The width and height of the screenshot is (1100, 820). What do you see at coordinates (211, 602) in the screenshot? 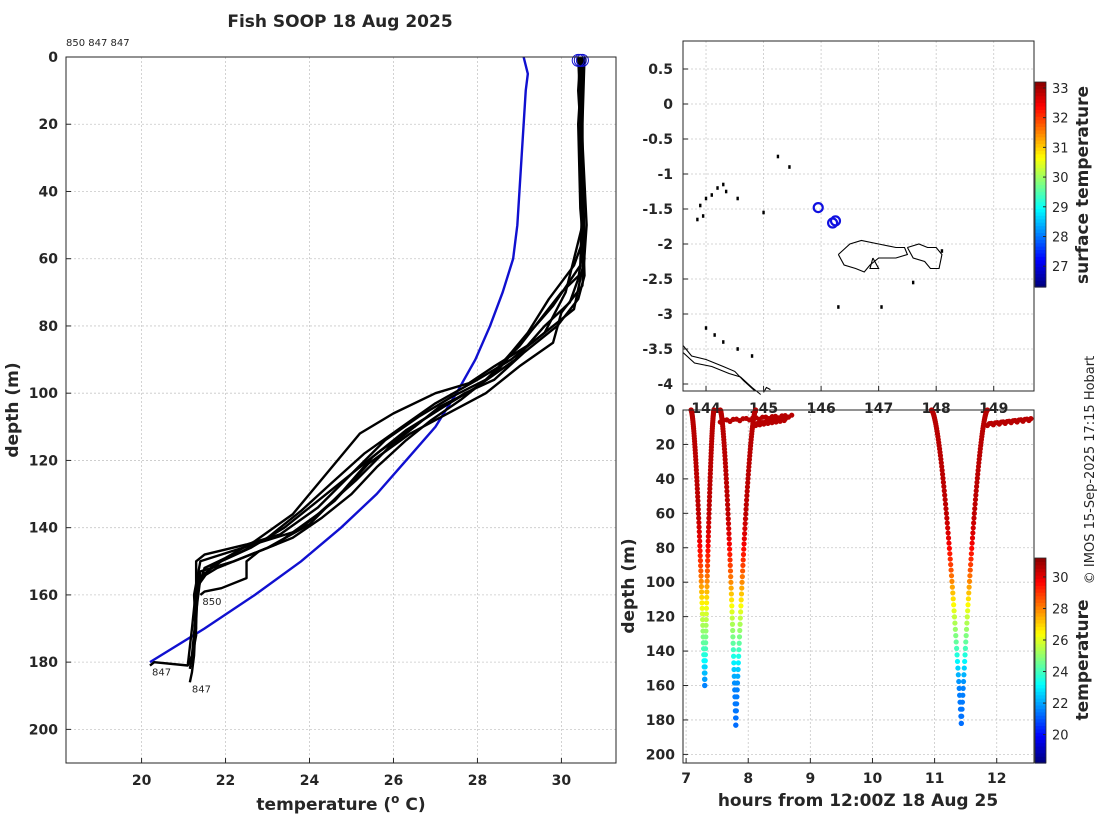
I see `profile-end-label: 850` at bounding box center [211, 602].